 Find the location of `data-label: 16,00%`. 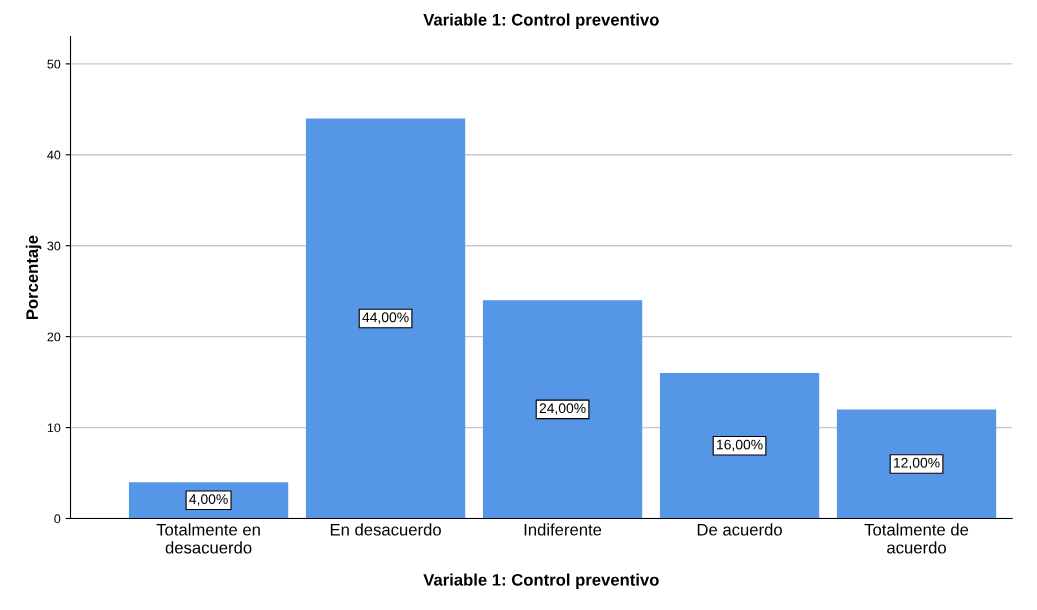

data-label: 16,00% is located at coordinates (740, 445).